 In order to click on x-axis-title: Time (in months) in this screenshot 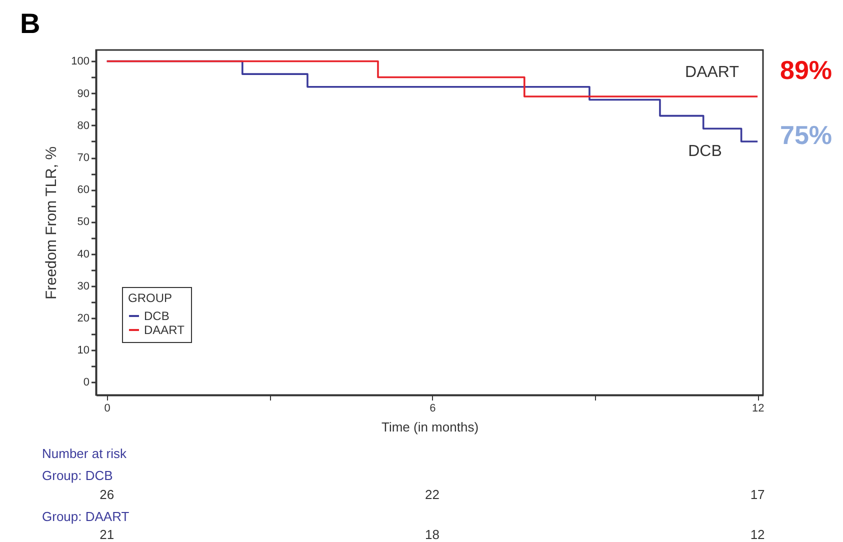, I will do `click(430, 427)`.